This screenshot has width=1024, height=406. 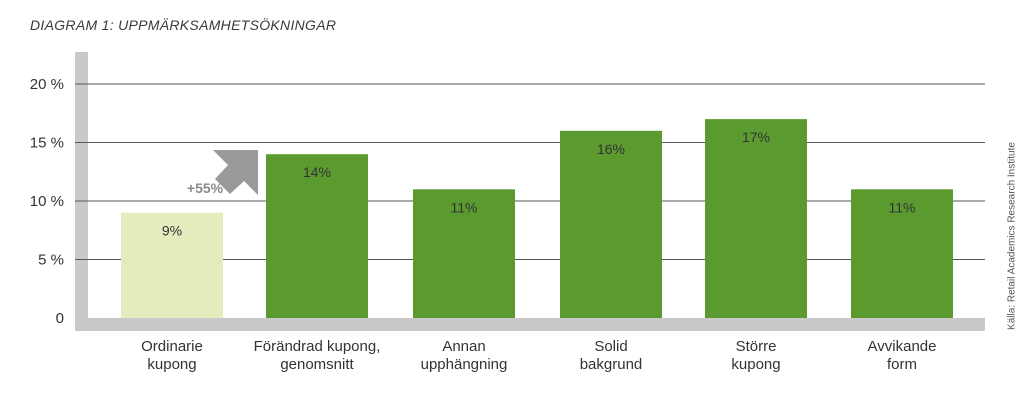 What do you see at coordinates (47, 84) in the screenshot?
I see `y-tick-label: 20 %` at bounding box center [47, 84].